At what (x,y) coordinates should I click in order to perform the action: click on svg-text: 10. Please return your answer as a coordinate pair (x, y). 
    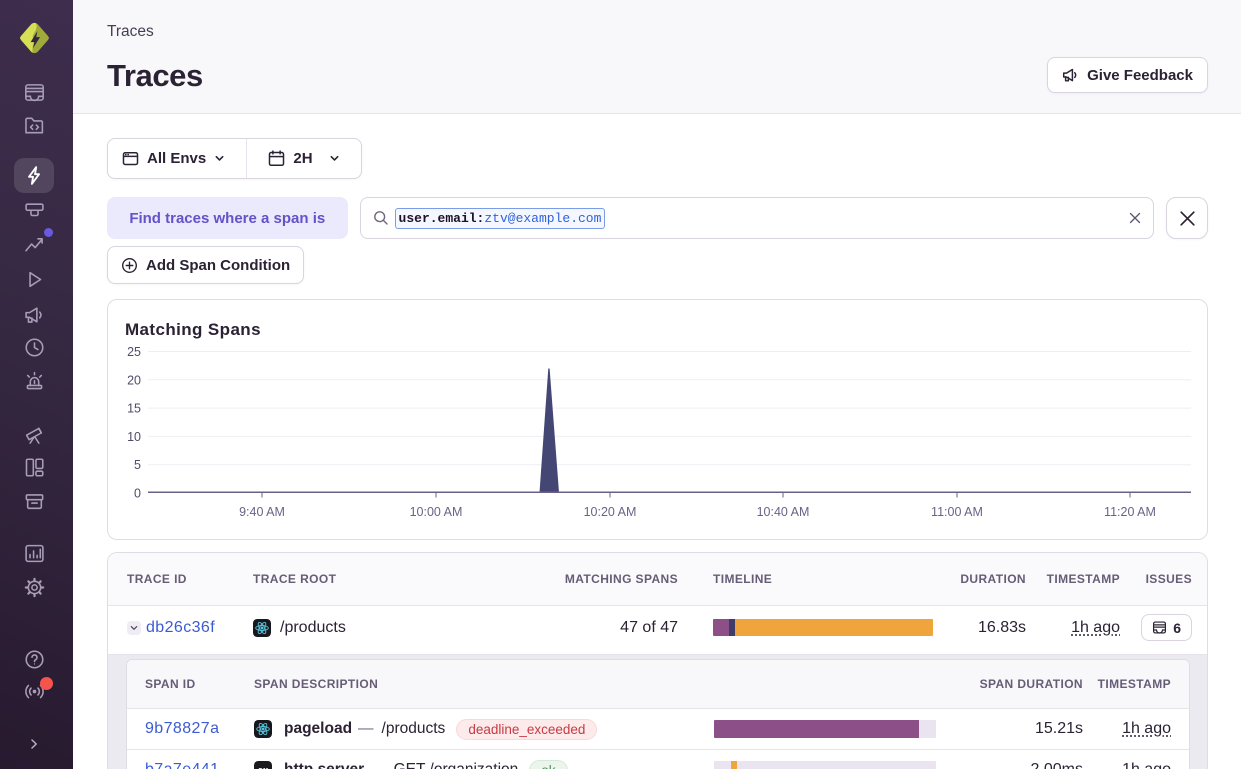
    Looking at the image, I should click on (134, 437).